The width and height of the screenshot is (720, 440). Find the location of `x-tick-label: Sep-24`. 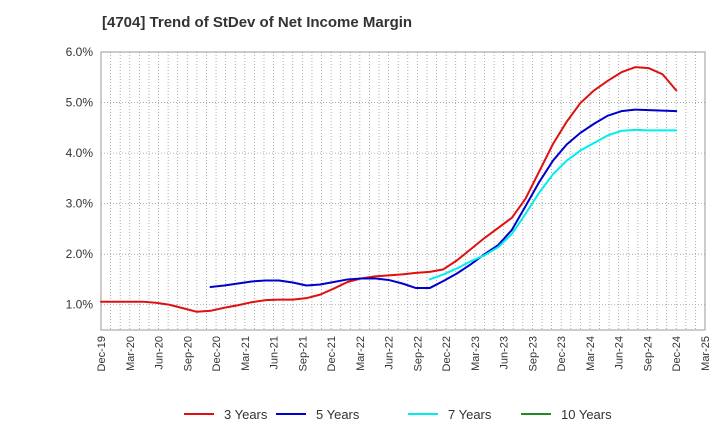

x-tick-label: Sep-24 is located at coordinates (648, 353).